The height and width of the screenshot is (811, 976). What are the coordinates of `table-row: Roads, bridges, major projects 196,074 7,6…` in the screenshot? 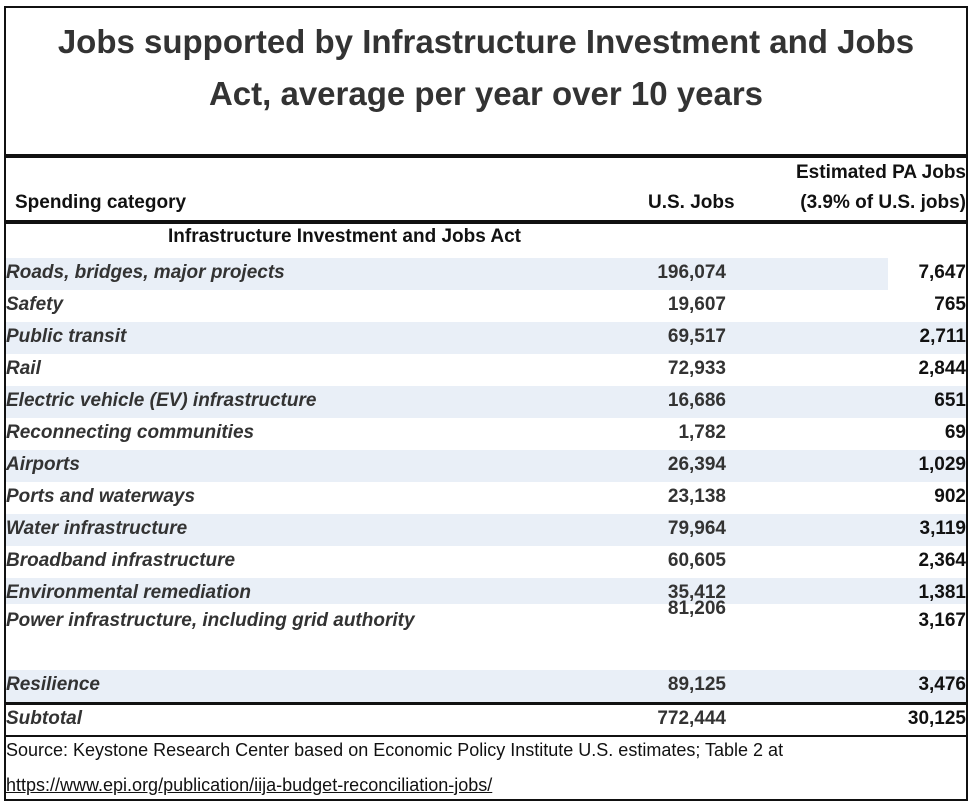 It's located at (486, 274).